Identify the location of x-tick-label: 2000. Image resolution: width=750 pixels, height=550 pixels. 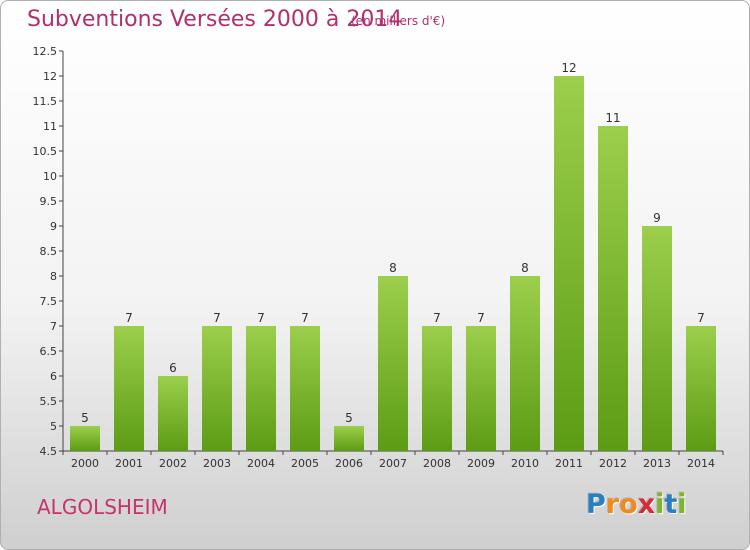
(85, 463).